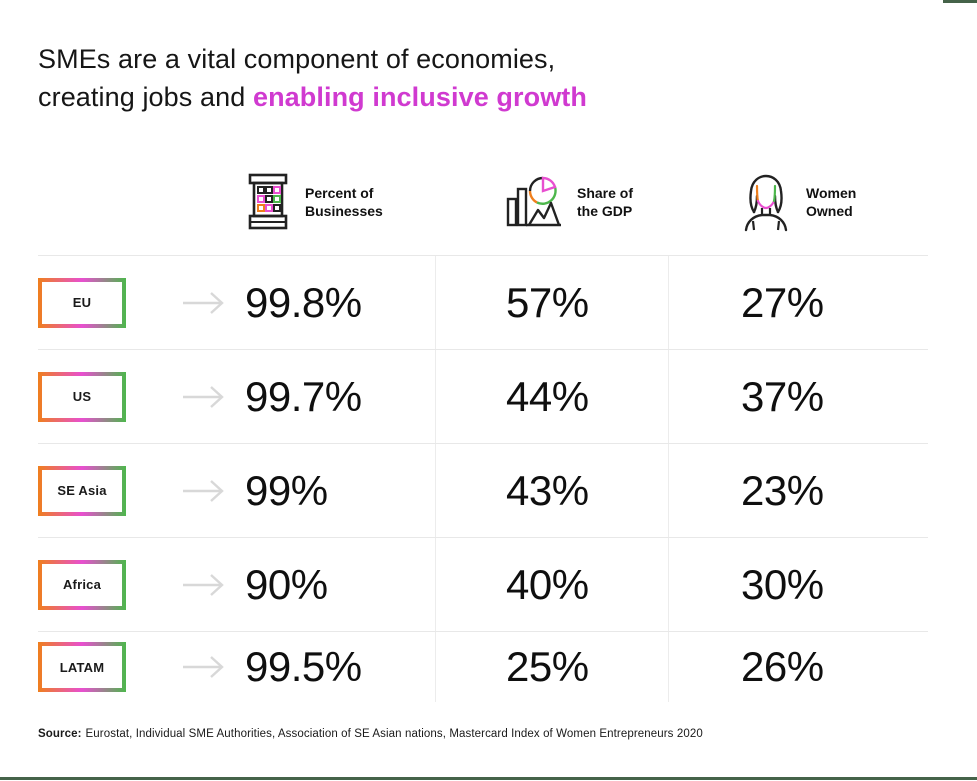  I want to click on charts-icon, so click(533, 201).